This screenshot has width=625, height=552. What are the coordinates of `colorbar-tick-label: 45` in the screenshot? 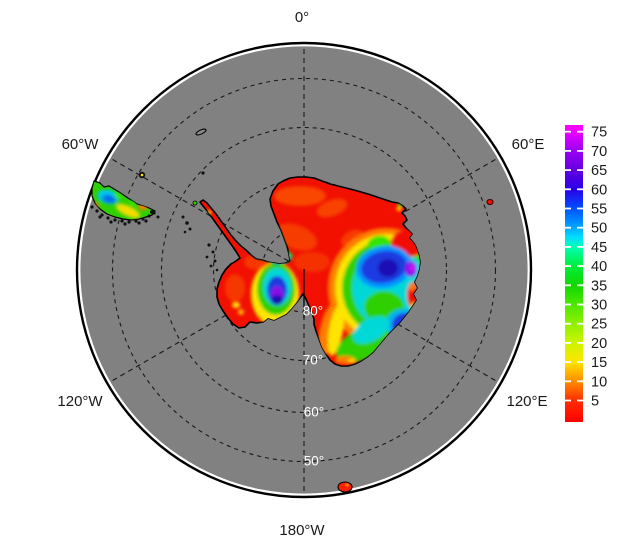 It's located at (599, 248).